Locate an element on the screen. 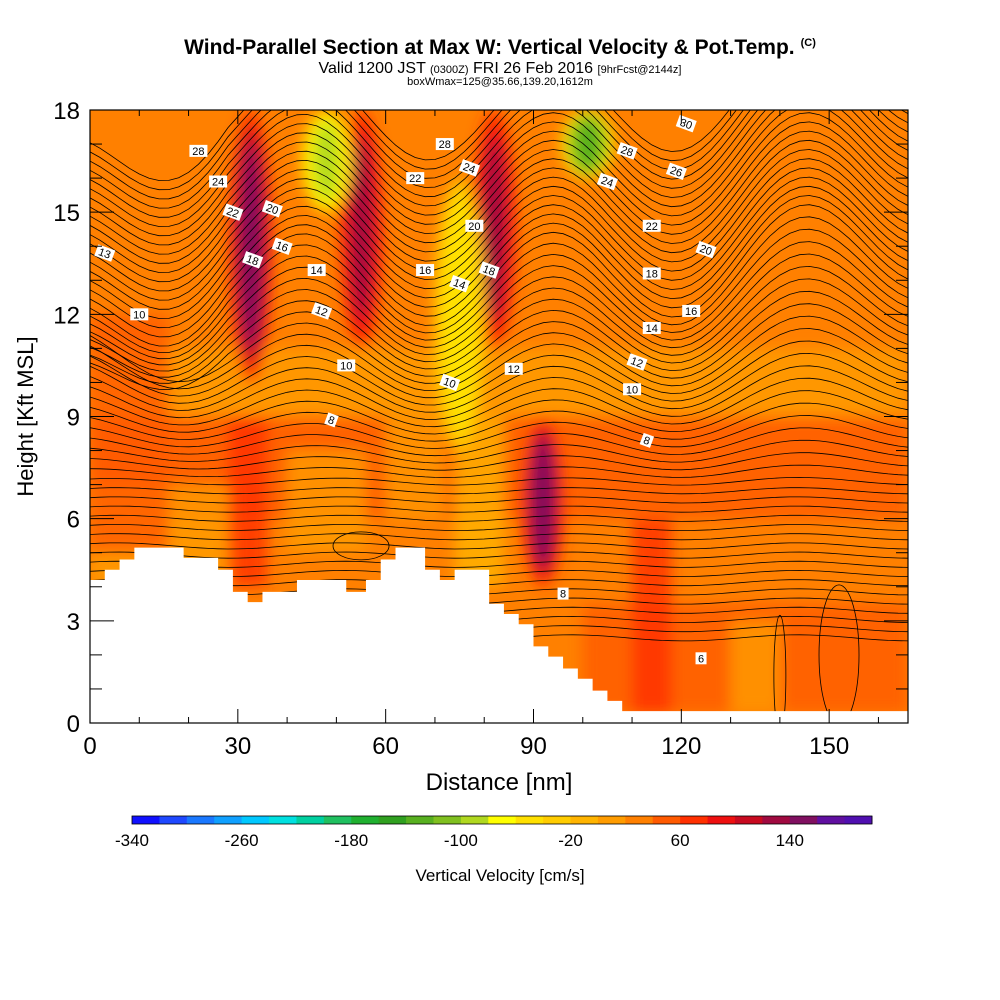 The image size is (1000, 1000). x-tick-label: 30 is located at coordinates (237, 746).